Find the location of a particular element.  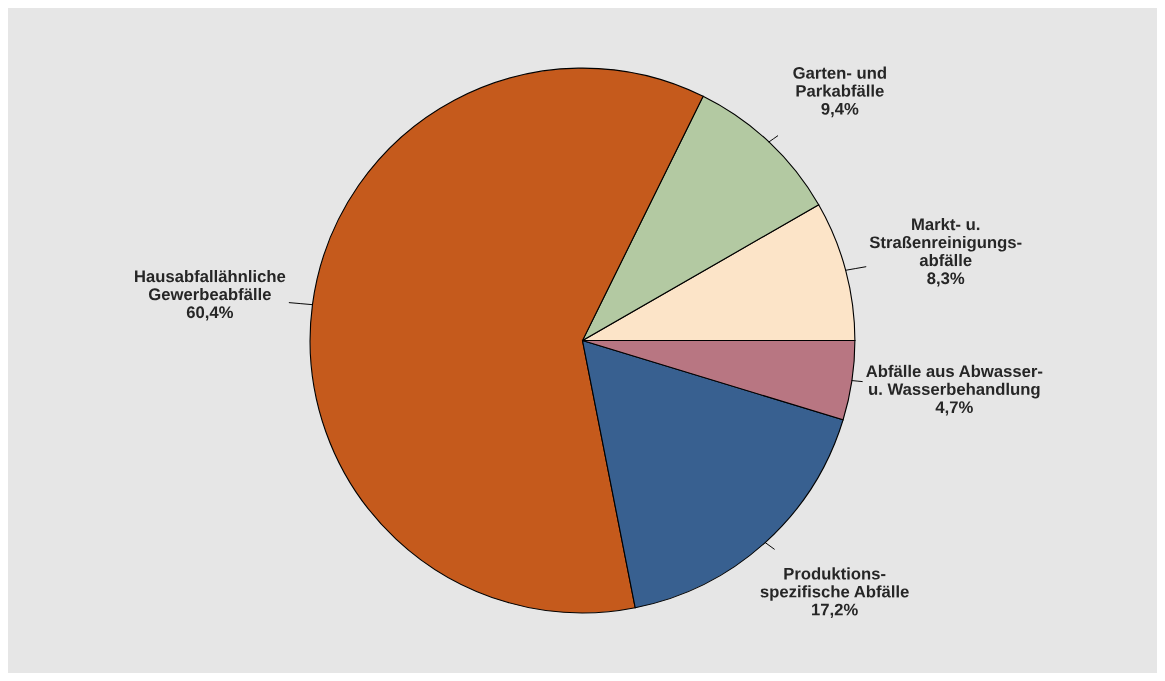

data-label: 8,3% is located at coordinates (946, 279).